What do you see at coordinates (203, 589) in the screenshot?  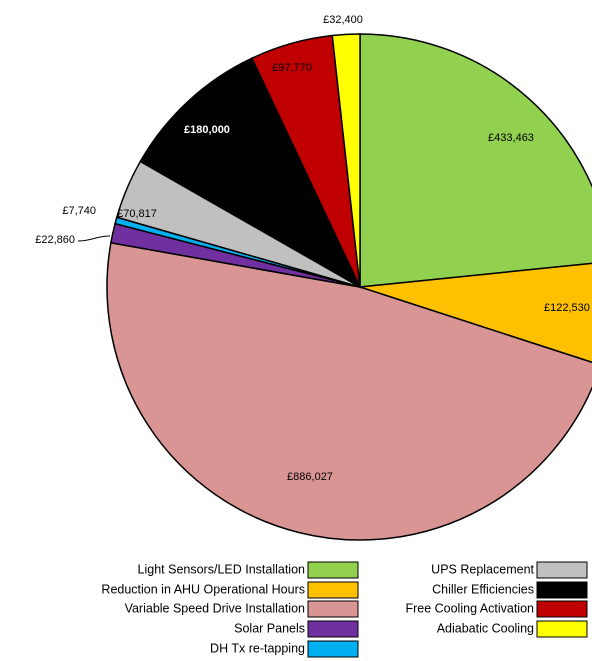 I see `legend-label: Reduction in AHU Operational Hours` at bounding box center [203, 589].